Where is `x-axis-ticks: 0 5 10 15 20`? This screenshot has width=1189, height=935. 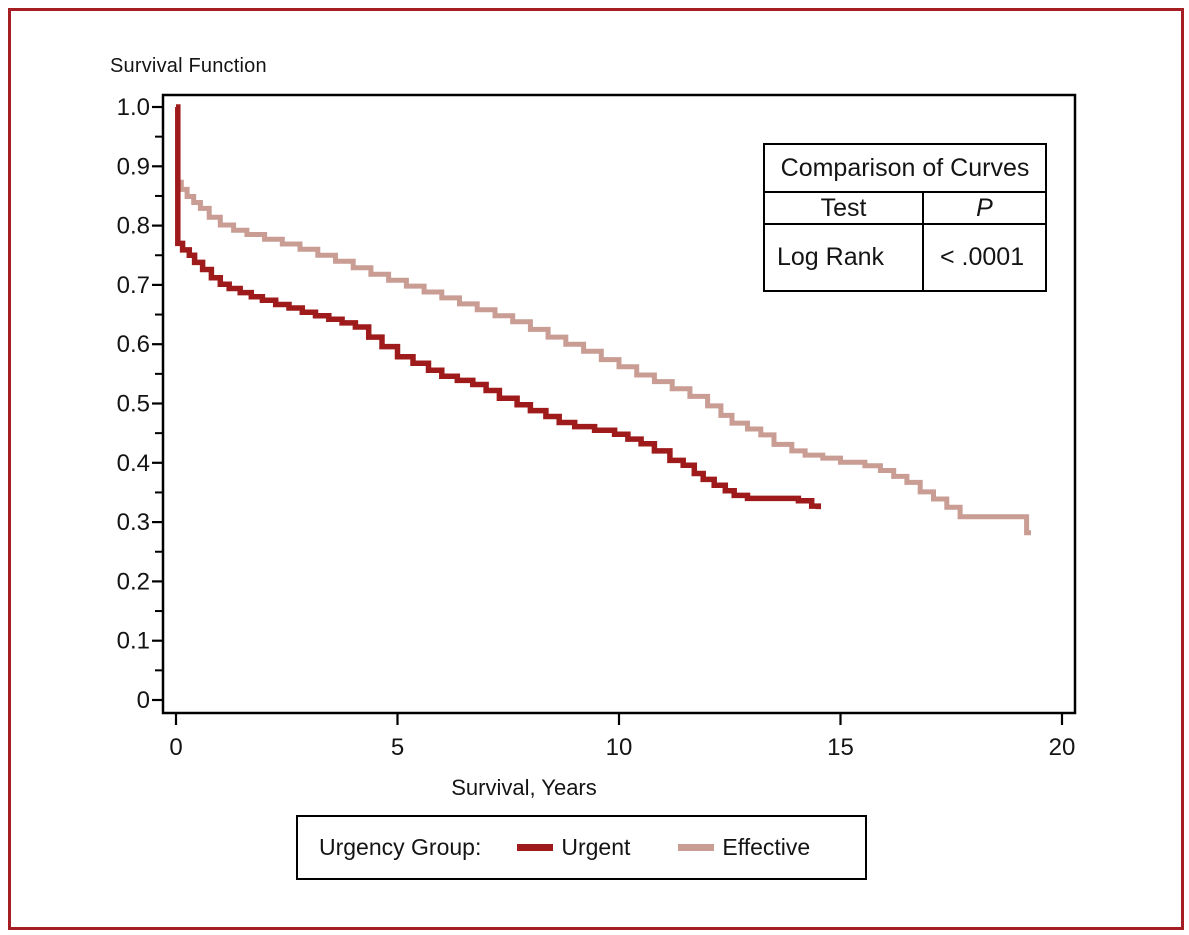
x-axis-ticks: 0 5 10 15 20 is located at coordinates (622, 737).